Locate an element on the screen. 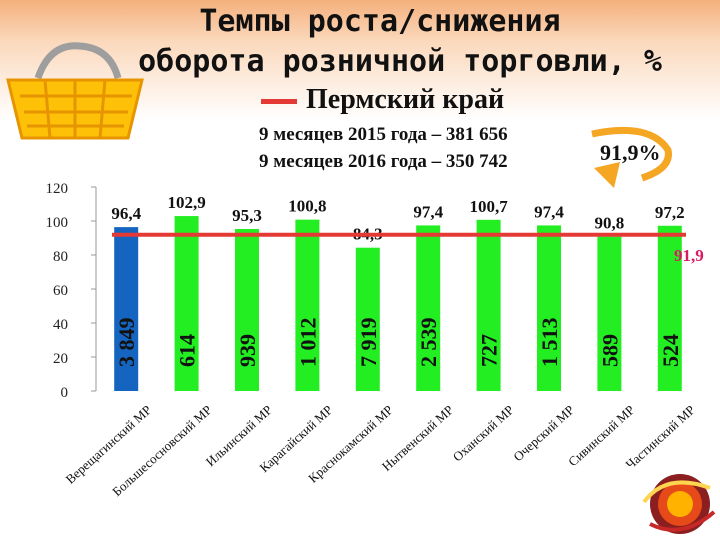  y-tick-label: 20 is located at coordinates (60, 359).